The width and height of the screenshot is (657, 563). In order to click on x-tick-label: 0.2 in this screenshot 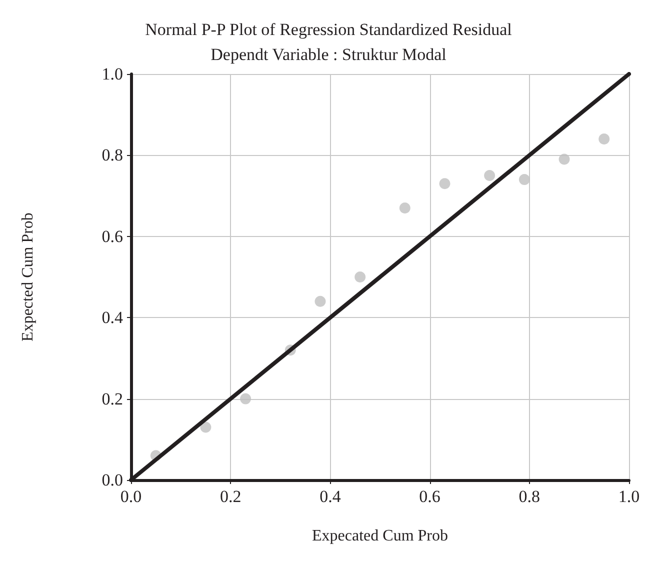, I will do `click(231, 496)`.